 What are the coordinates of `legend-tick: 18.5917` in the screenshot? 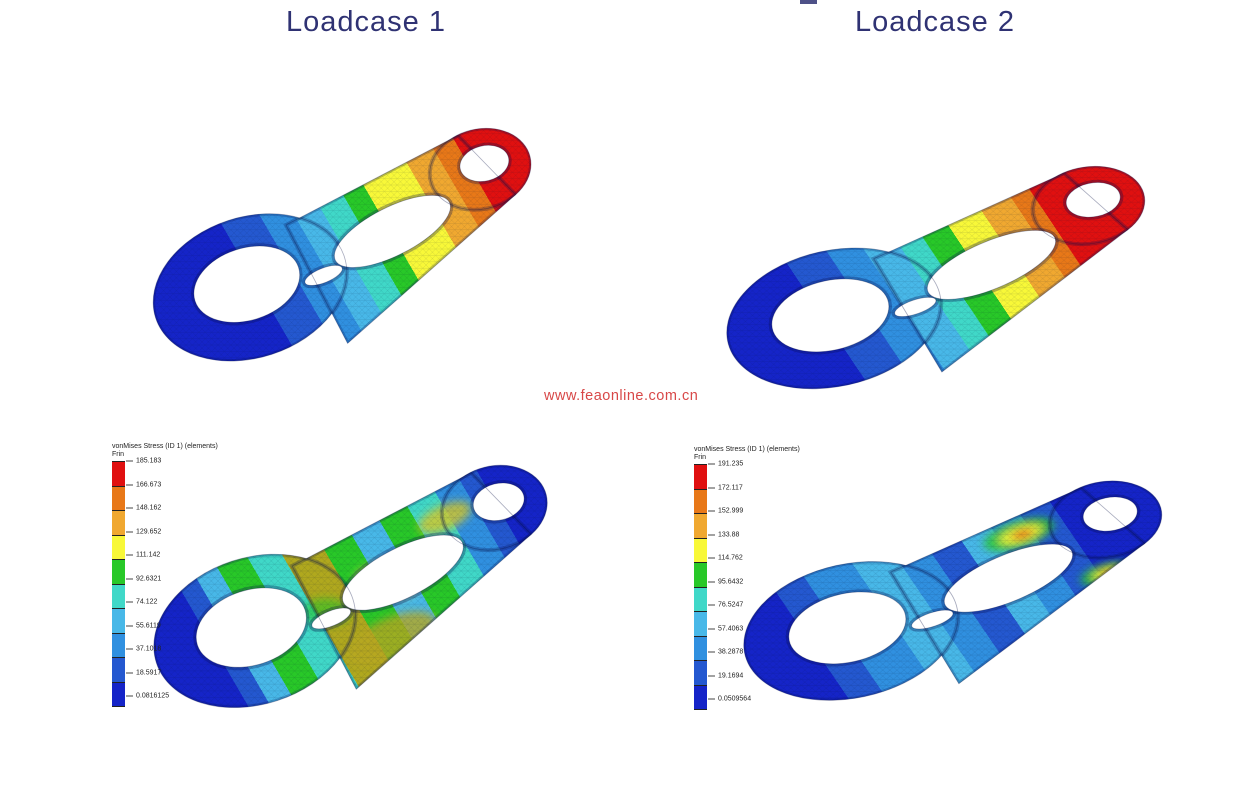 It's located at (143, 672).